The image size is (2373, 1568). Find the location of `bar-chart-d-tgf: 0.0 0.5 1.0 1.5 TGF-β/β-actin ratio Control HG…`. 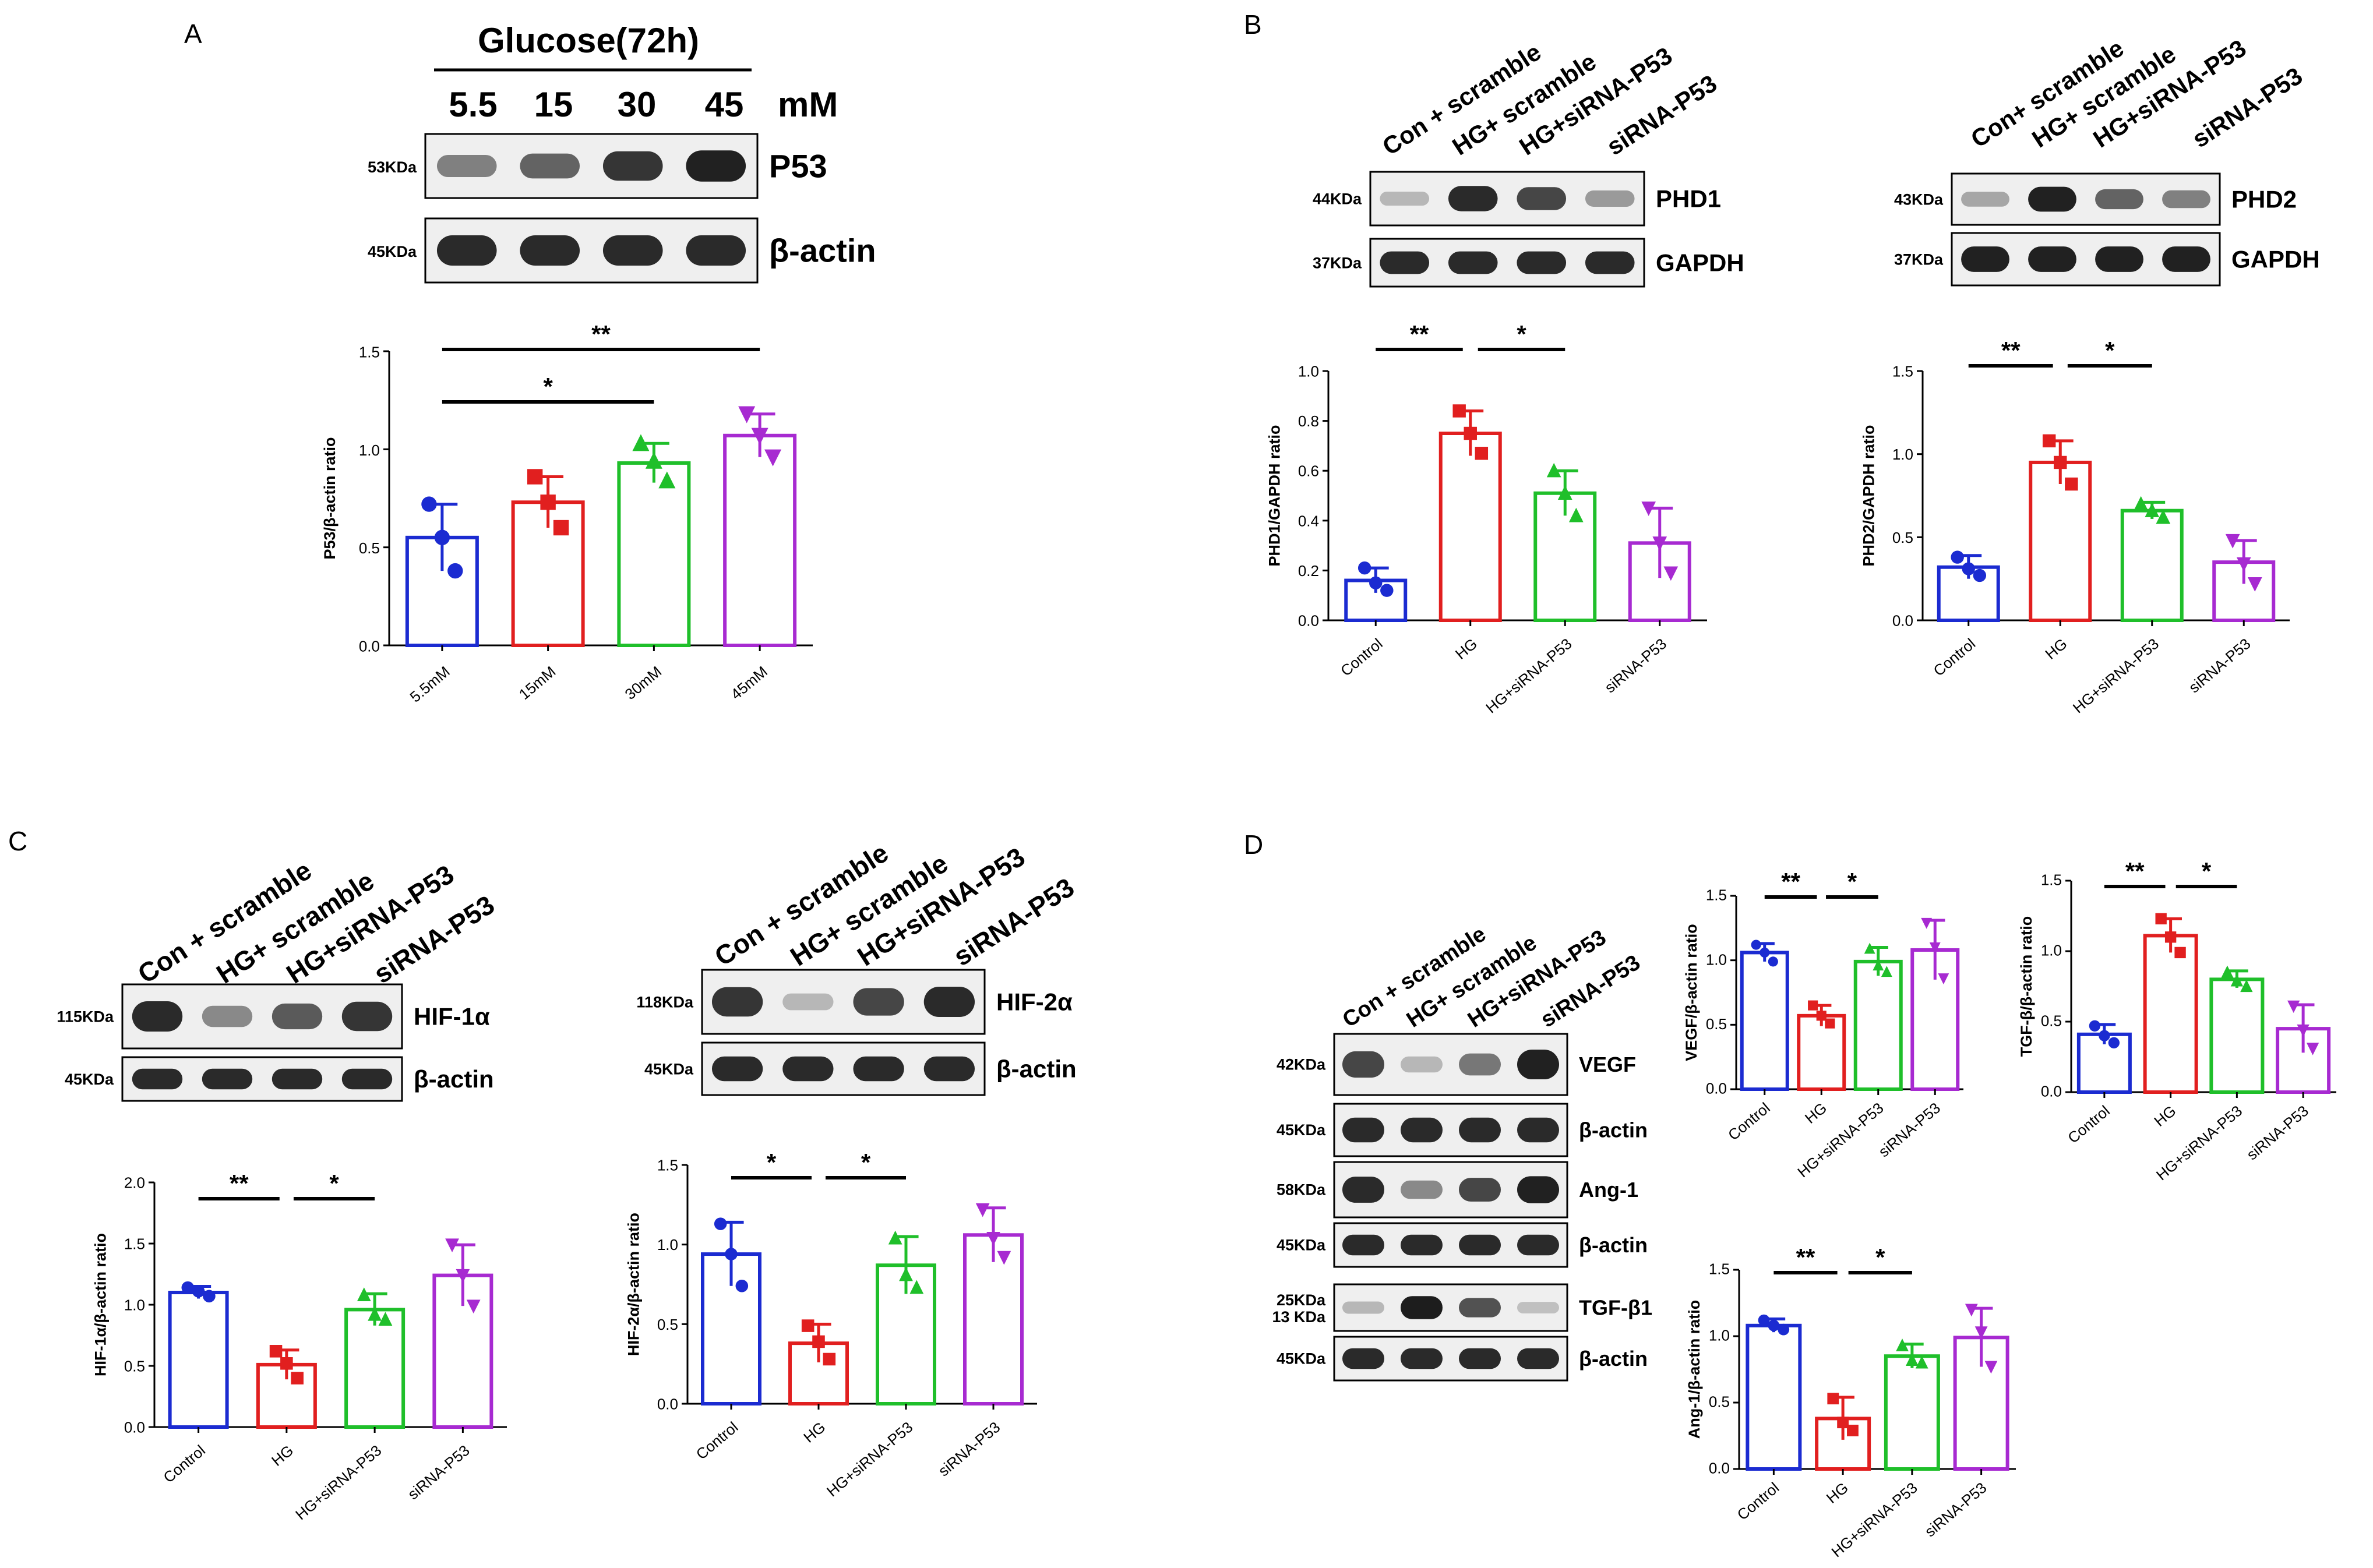

bar-chart-d-tgf: 0.0 0.5 1.0 1.5 TGF-β/β-actin ratio Control HG… is located at coordinates (2177, 1020).